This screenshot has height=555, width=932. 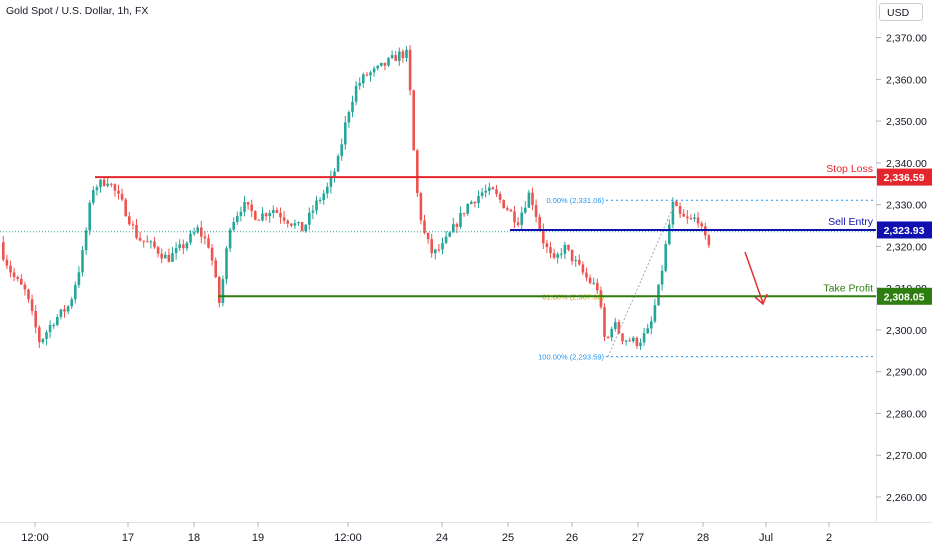 What do you see at coordinates (766, 538) in the screenshot?
I see `x-tick-label: Jul` at bounding box center [766, 538].